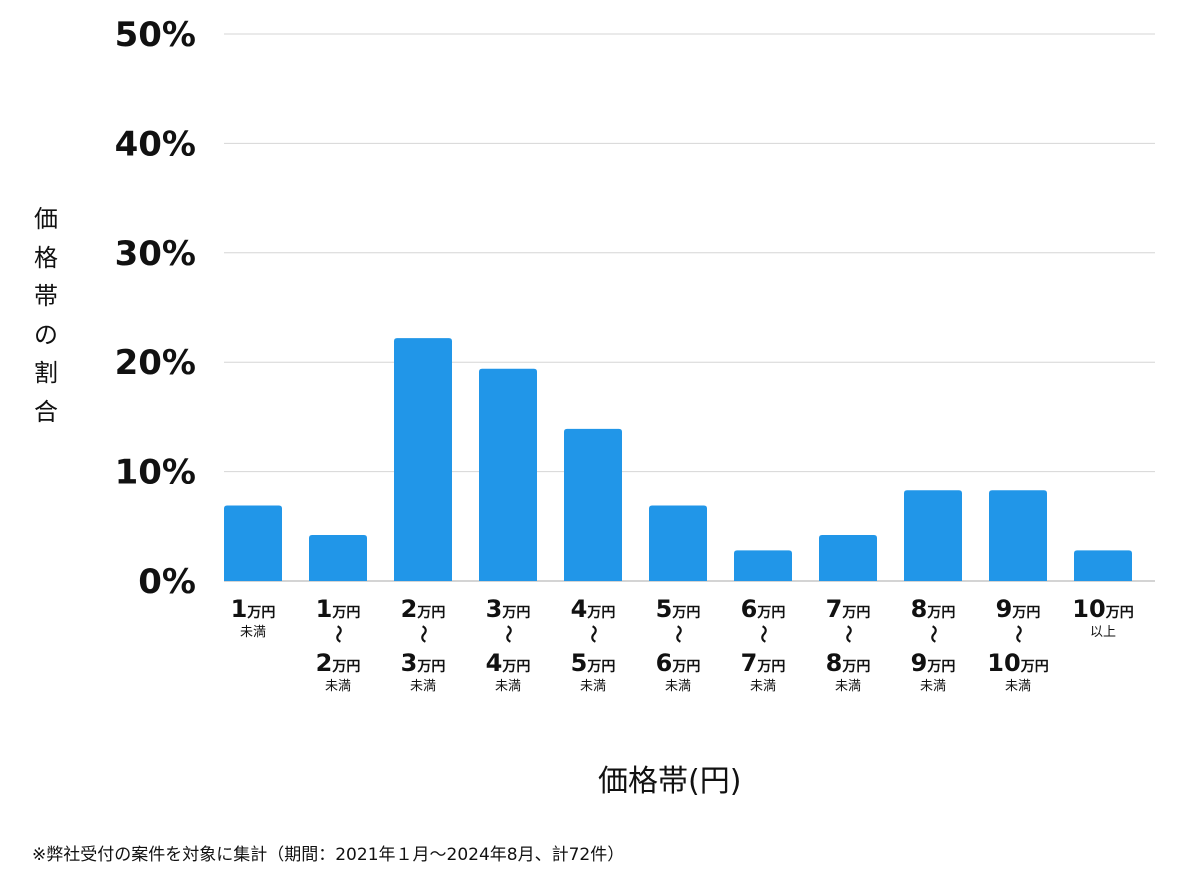 Image resolution: width=1200 pixels, height=874 pixels. I want to click on x-tick-note: 以上, so click(1103, 632).